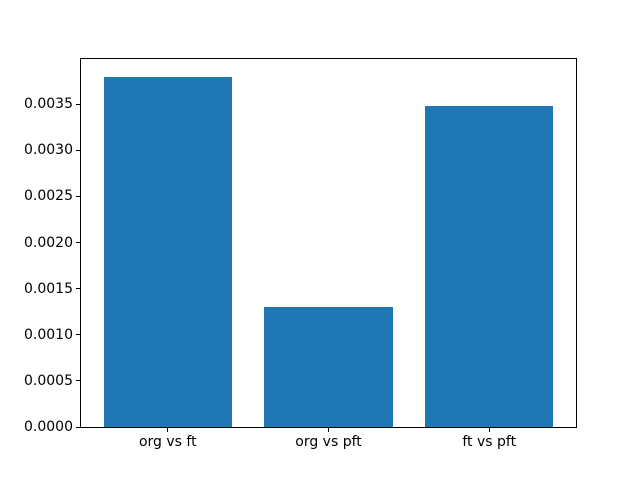  Describe the element at coordinates (48, 288) in the screenshot. I see `y-tick-label: 0.0015` at that location.